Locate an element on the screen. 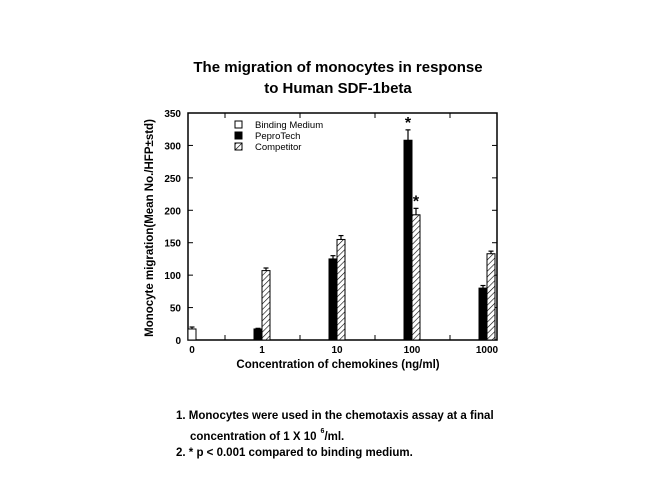 Image resolution: width=650 pixels, height=502 pixels. footnote-1-unit: /ml. is located at coordinates (334, 437).